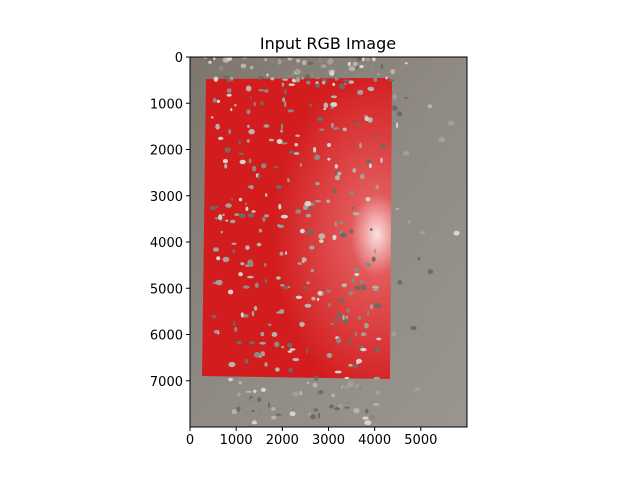 The image size is (640, 480). What do you see at coordinates (236, 440) in the screenshot?
I see `x-tick-label: 1000` at bounding box center [236, 440].